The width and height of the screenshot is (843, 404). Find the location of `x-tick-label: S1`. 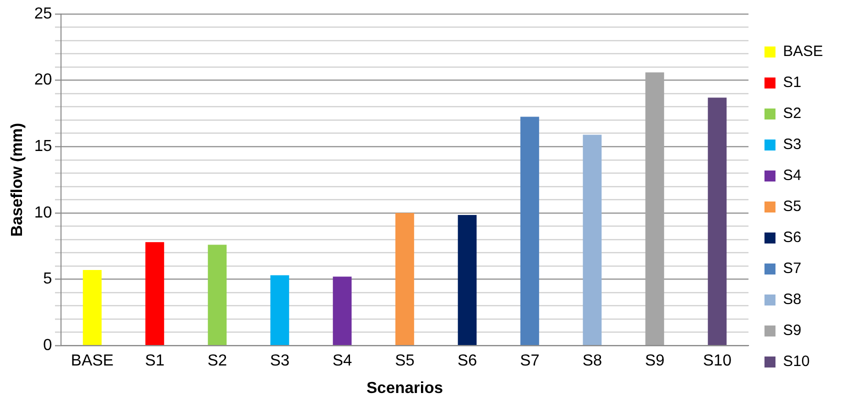

x-tick-label: S1 is located at coordinates (154, 361).